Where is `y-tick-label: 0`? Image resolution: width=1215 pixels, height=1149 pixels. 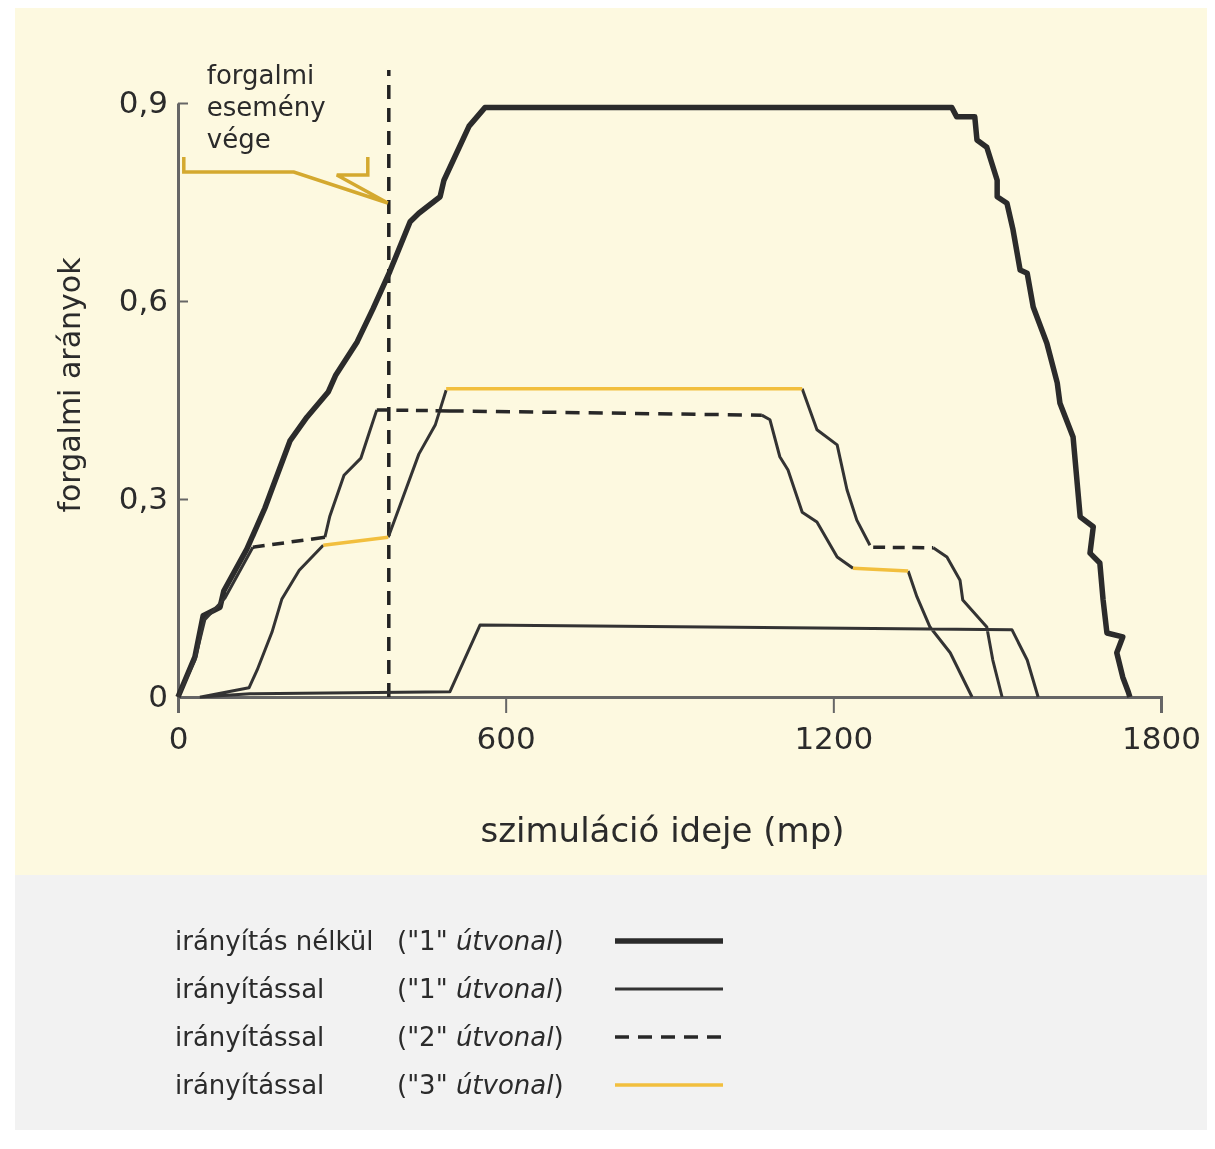 y-tick-label: 0 is located at coordinates (158, 696).